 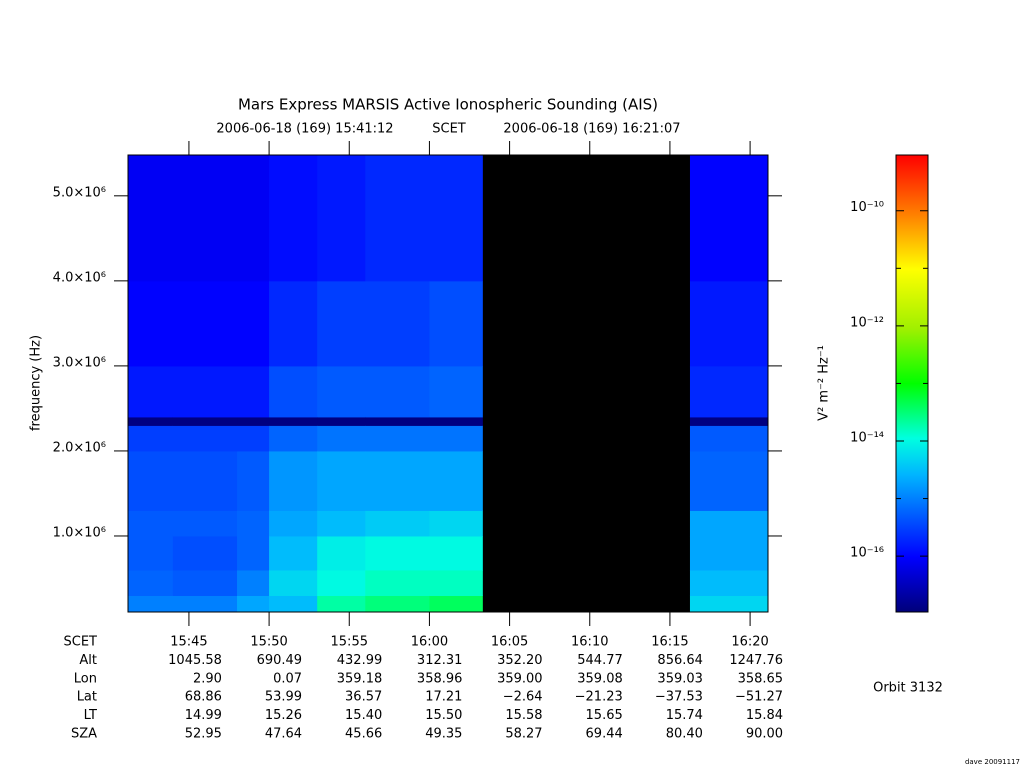 What do you see at coordinates (443, 715) in the screenshot?
I see `ephemeris-value: 15.50` at bounding box center [443, 715].